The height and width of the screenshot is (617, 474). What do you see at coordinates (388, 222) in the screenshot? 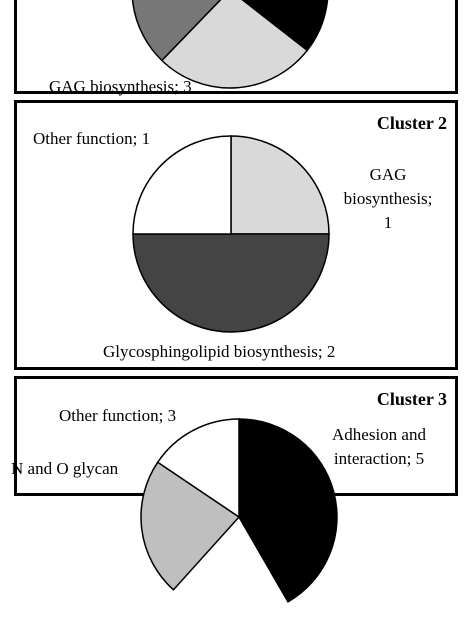
I see `gag-label-line: 1` at bounding box center [388, 222].